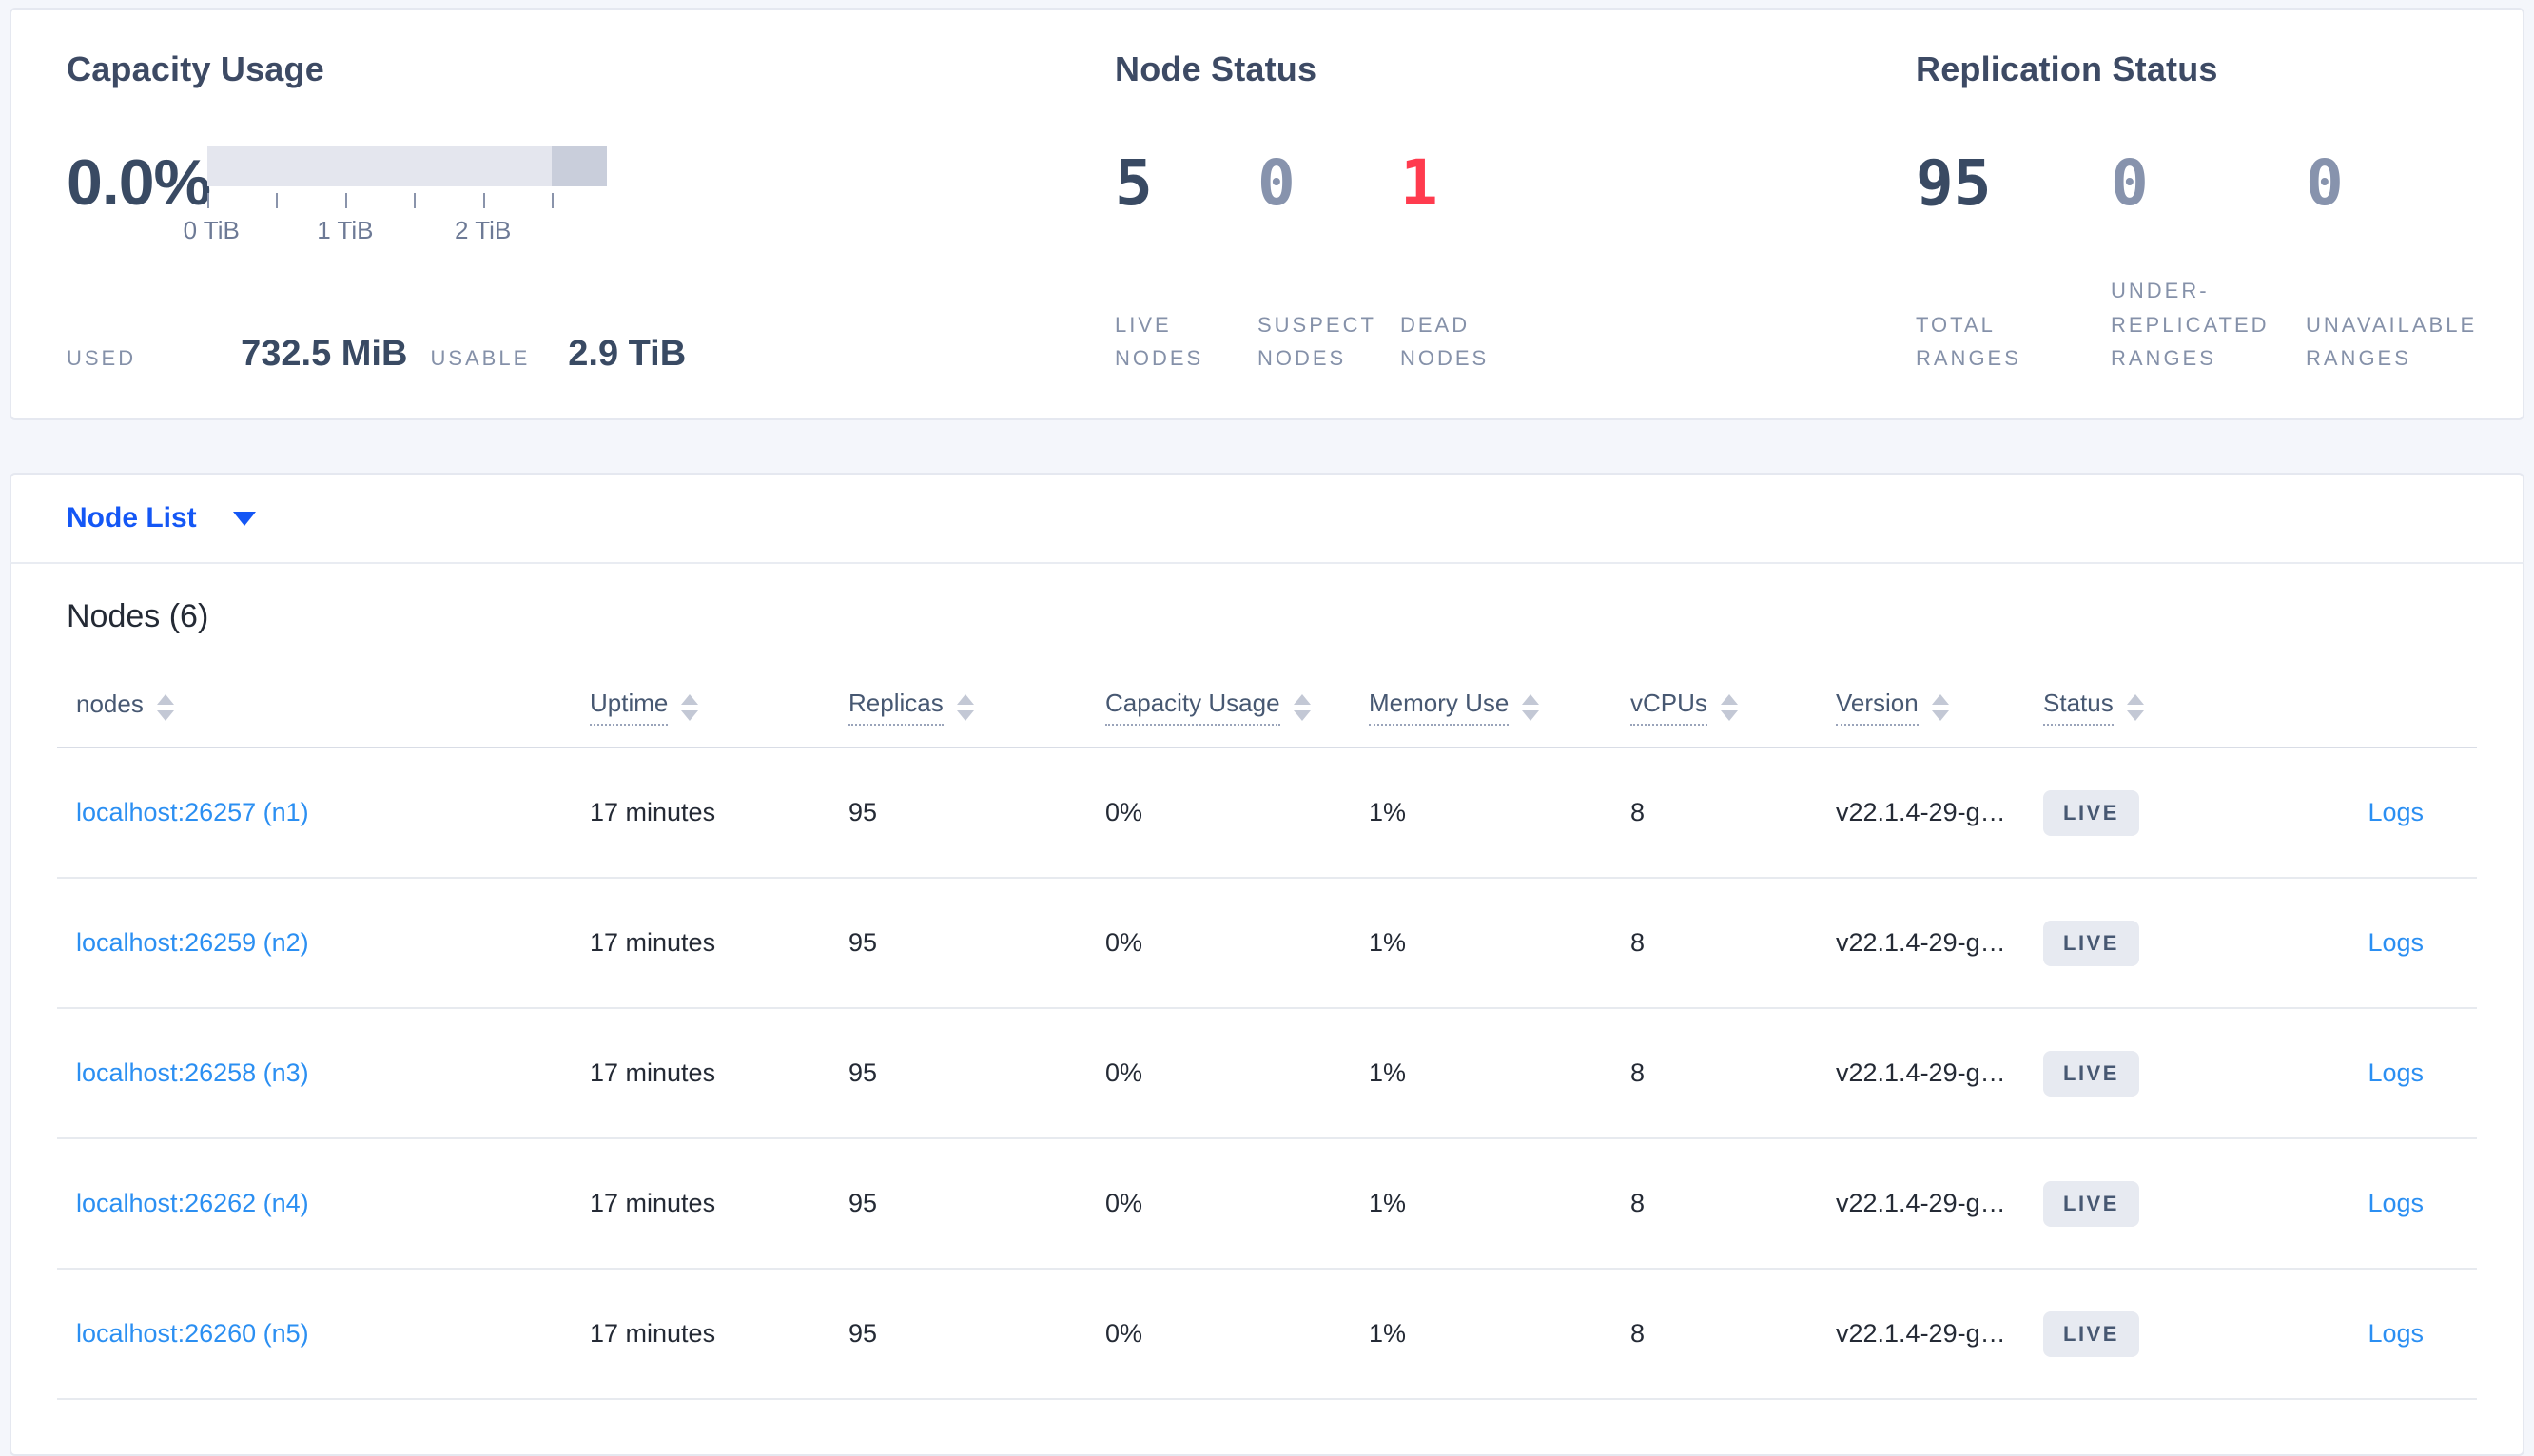  Describe the element at coordinates (314, 709) in the screenshot. I see `column-header: nodes` at that location.